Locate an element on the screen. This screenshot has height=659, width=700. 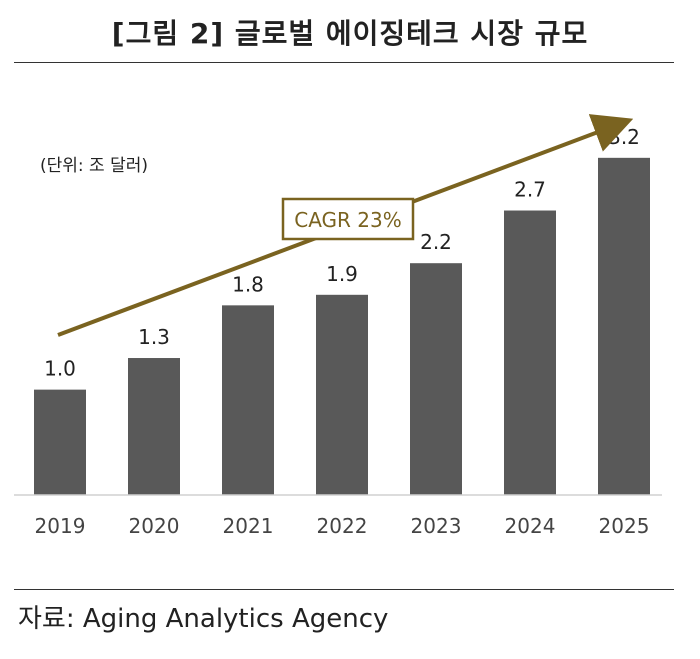
x-tick-label-2022: 2022 is located at coordinates (342, 526).